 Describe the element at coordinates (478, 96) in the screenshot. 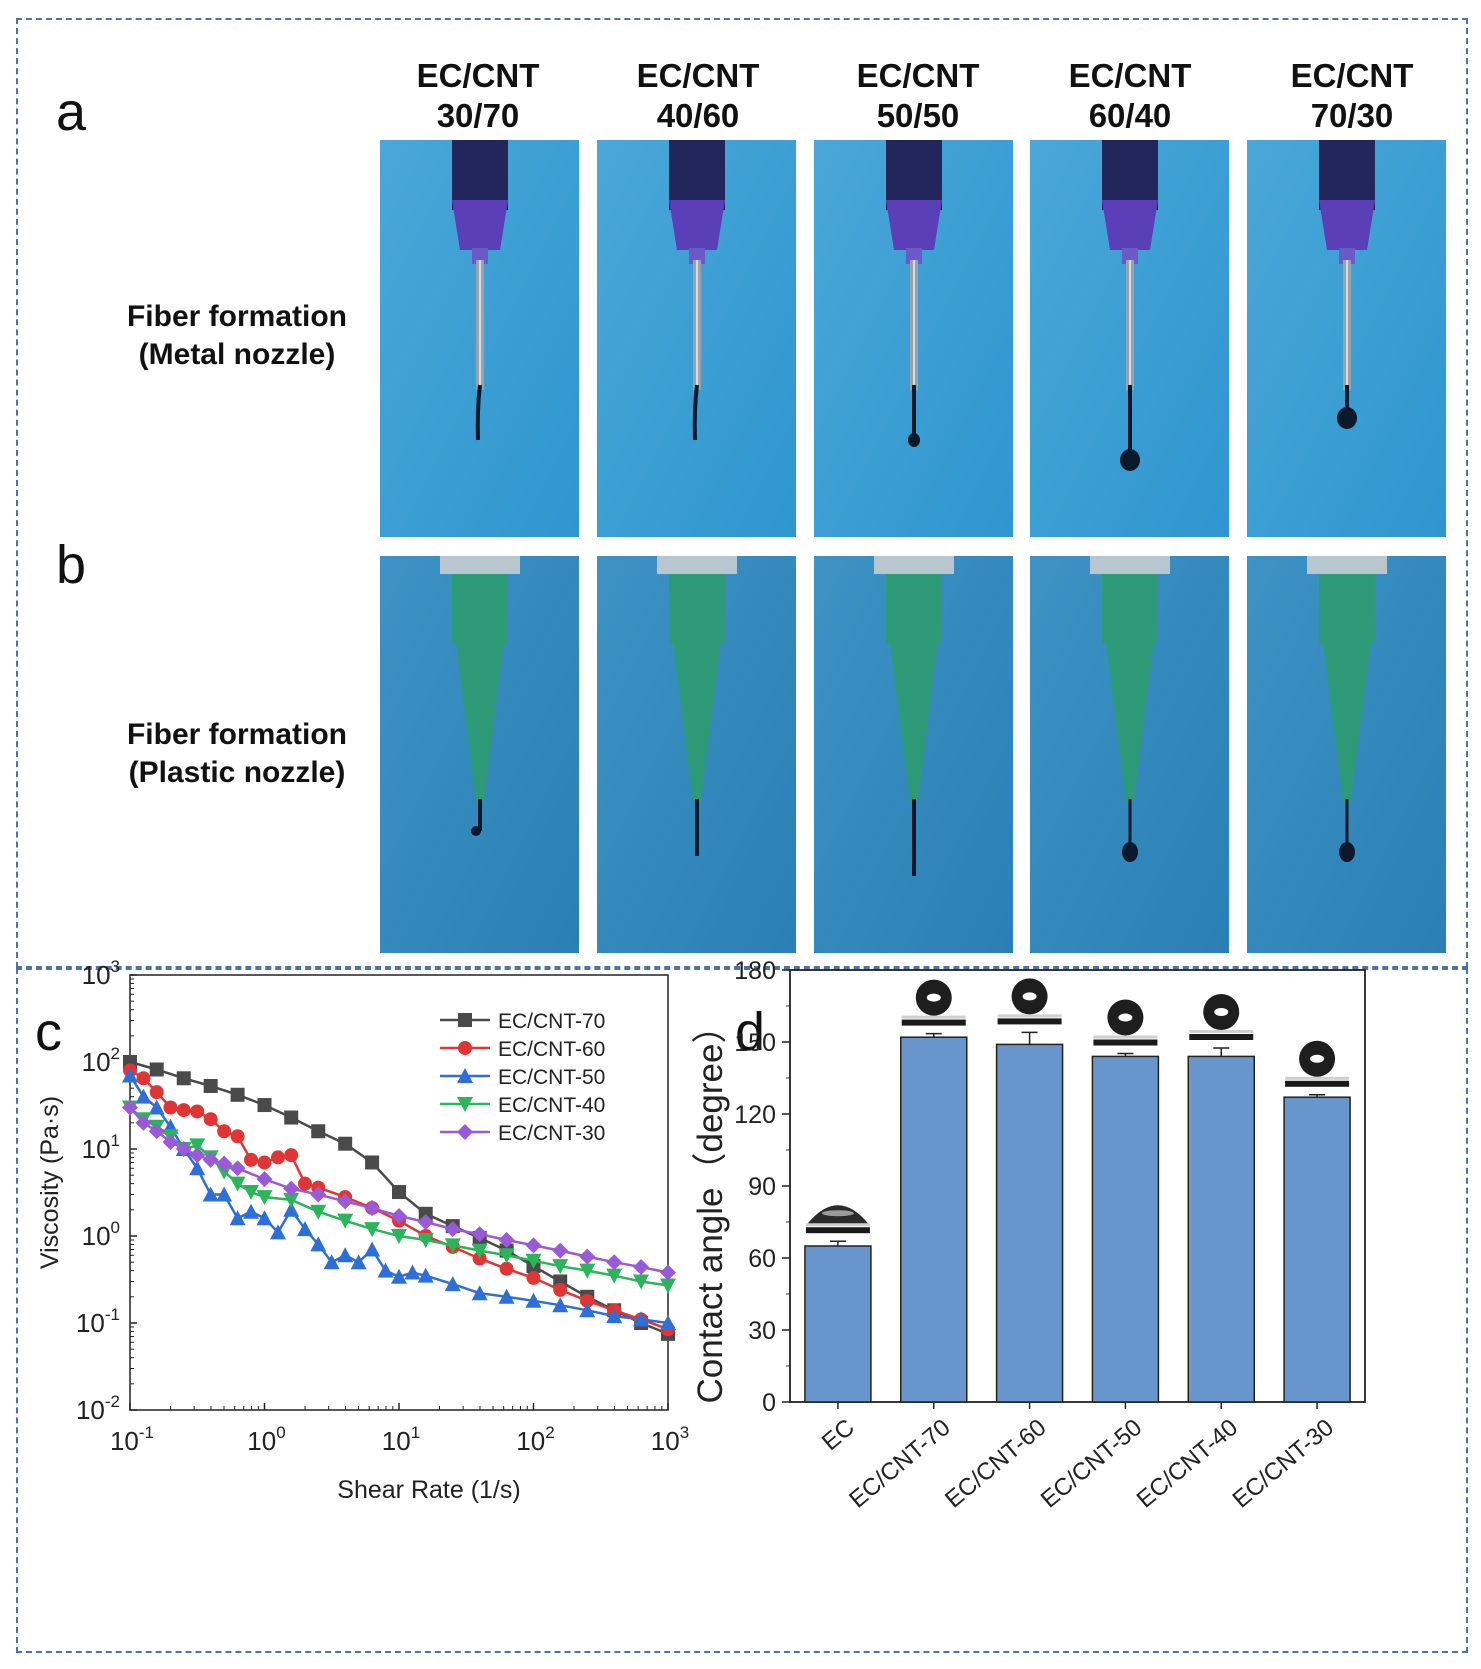

I see `column-header: EC/CNT 30/70` at that location.